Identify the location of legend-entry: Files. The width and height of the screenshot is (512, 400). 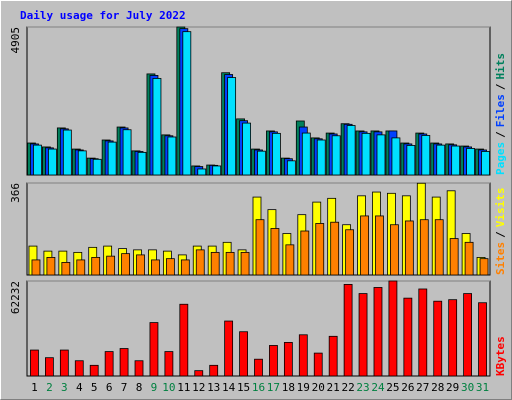
(500, 110).